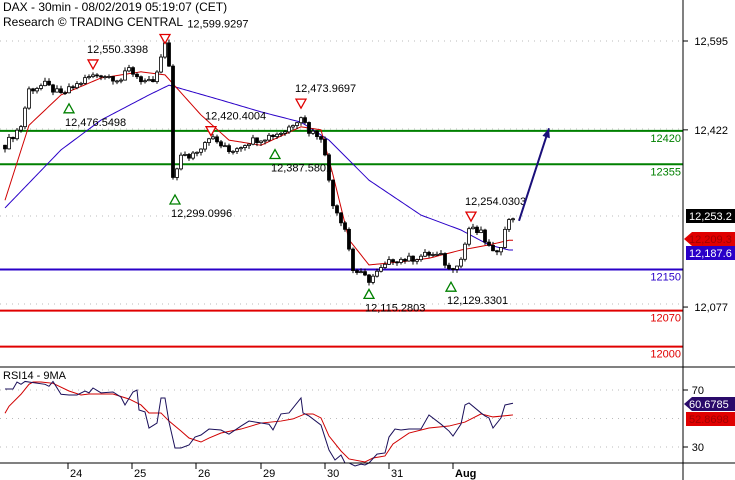 The width and height of the screenshot is (735, 480). I want to click on level-label-12000: 12000, so click(665, 355).